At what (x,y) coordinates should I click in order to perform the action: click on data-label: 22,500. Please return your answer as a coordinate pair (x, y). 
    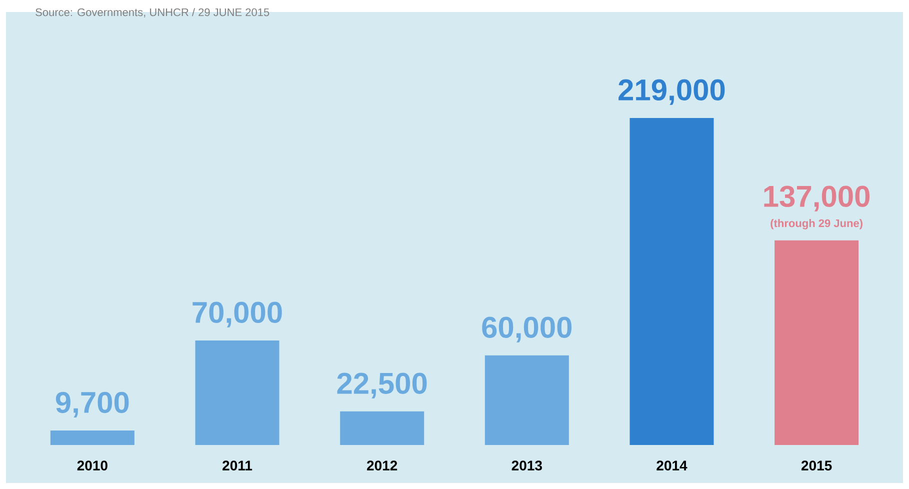
    Looking at the image, I should click on (382, 385).